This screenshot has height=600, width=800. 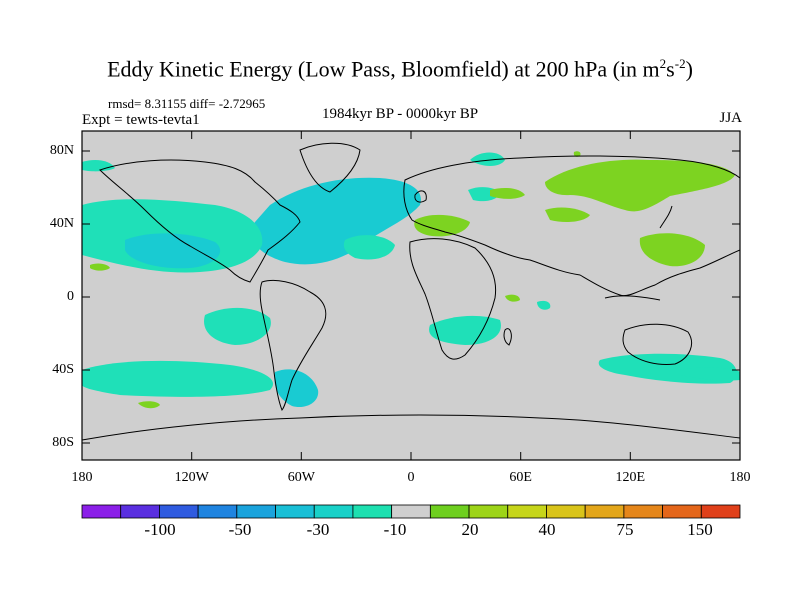 I want to click on equatorial-indian-patch, so click(x=544, y=305).